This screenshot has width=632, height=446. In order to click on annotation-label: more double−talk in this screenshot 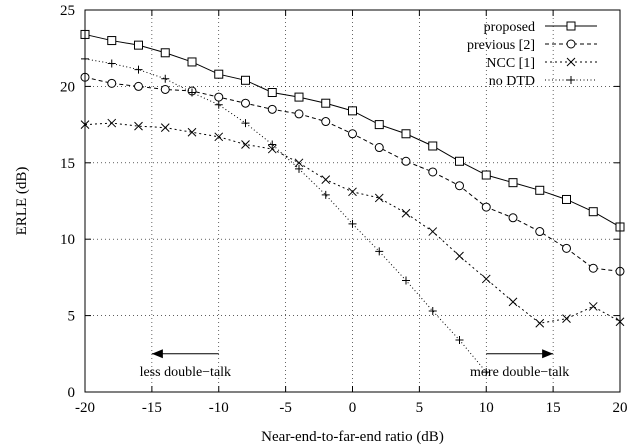, I will do `click(519, 372)`.